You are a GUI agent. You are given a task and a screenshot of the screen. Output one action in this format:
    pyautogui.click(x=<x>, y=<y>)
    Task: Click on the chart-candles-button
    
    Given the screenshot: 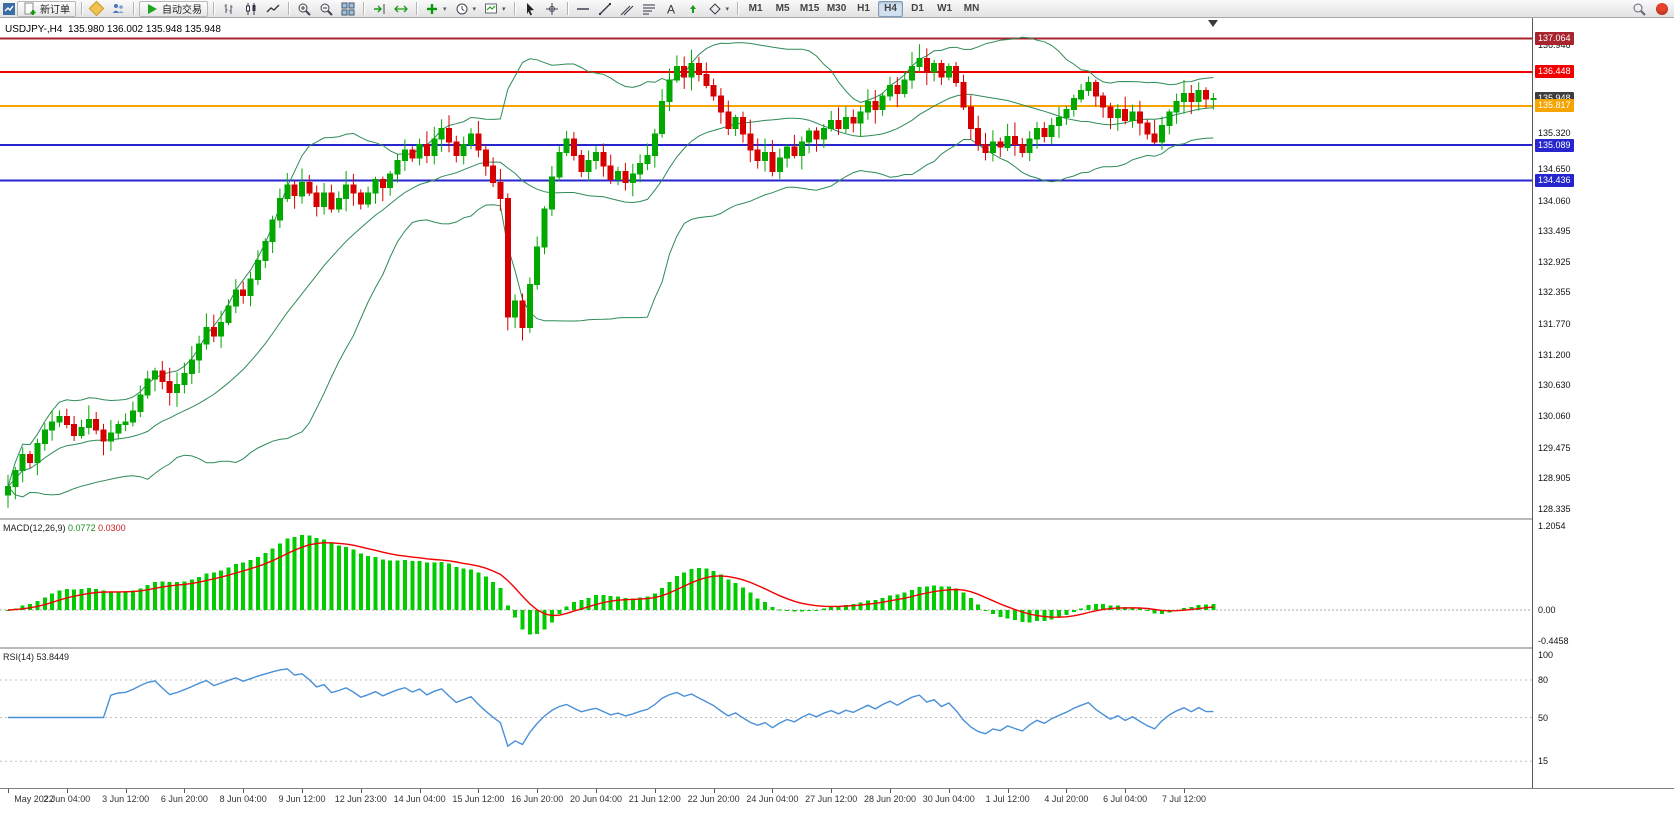 What is the action you would take?
    pyautogui.click(x=251, y=9)
    